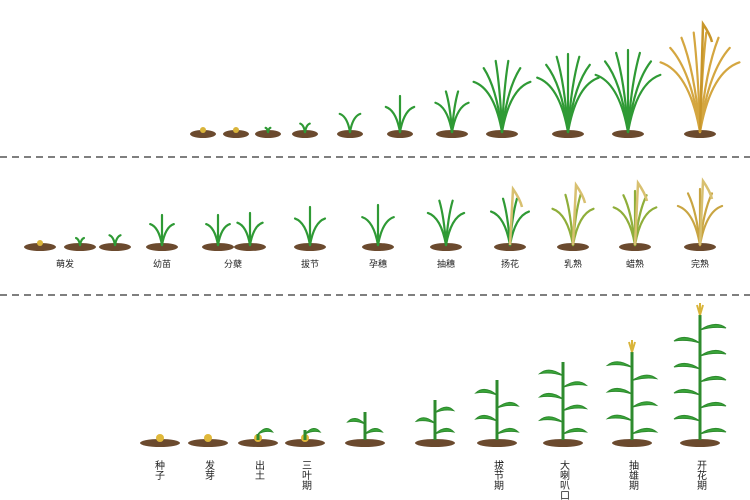  I want to click on stage-label: 拔节期, so click(498, 475).